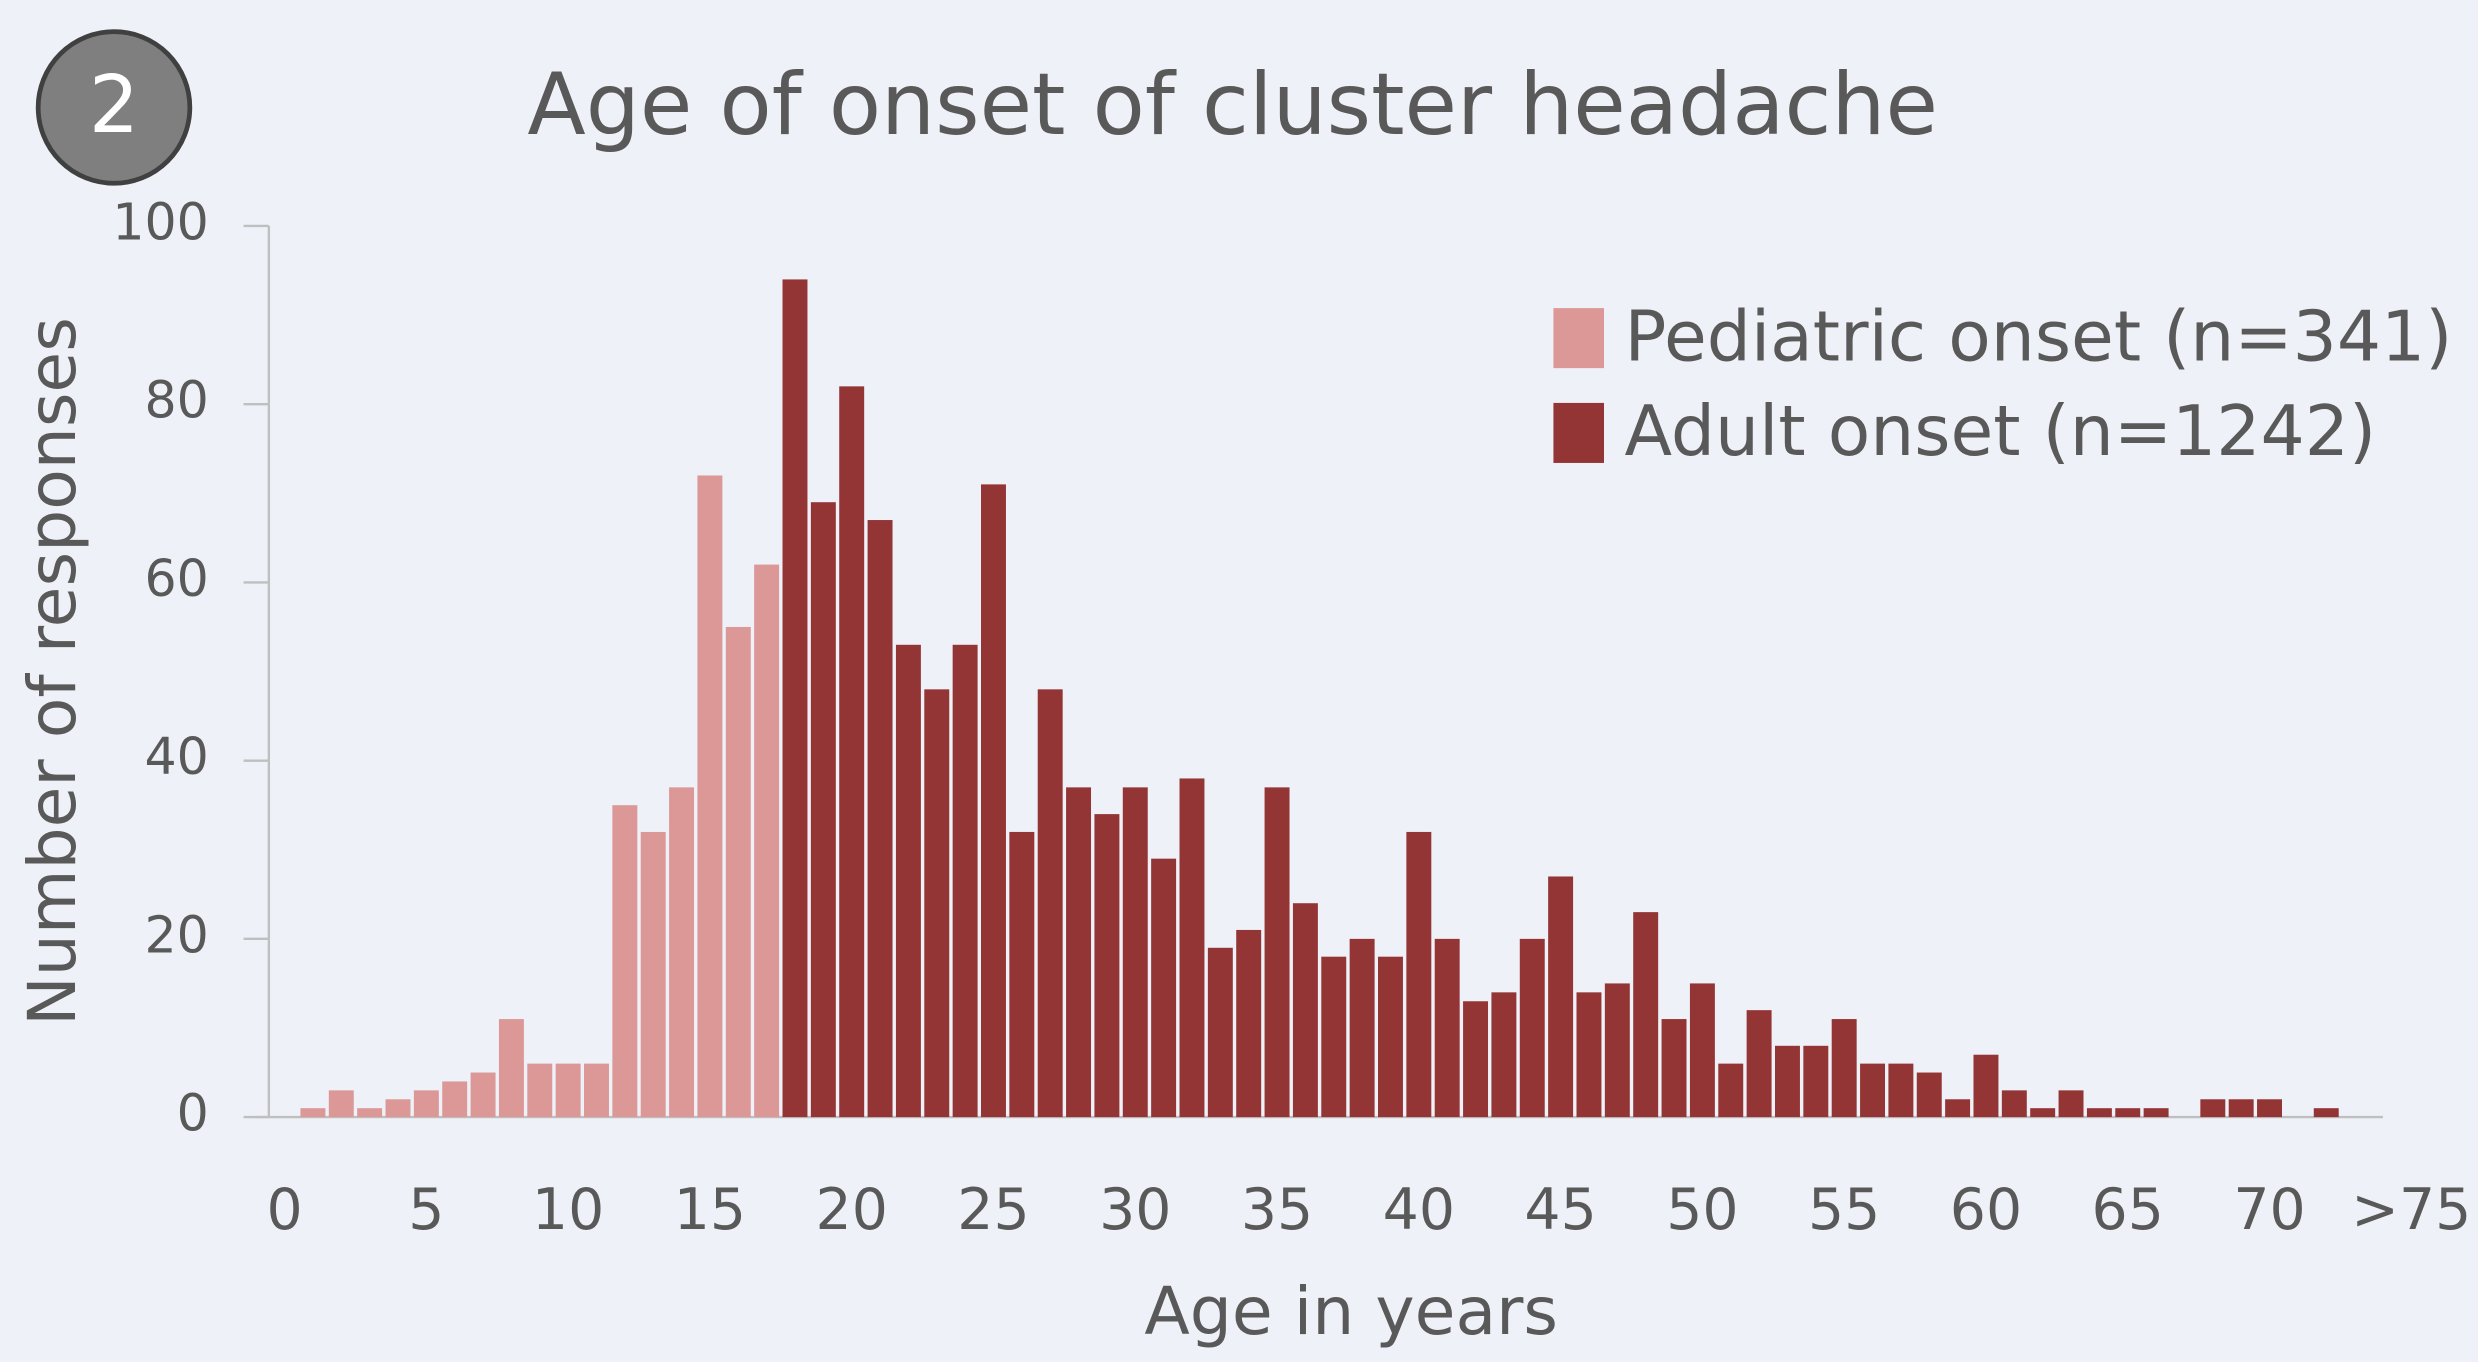  What do you see at coordinates (160, 221) in the screenshot?
I see `y-tick-label: 100` at bounding box center [160, 221].